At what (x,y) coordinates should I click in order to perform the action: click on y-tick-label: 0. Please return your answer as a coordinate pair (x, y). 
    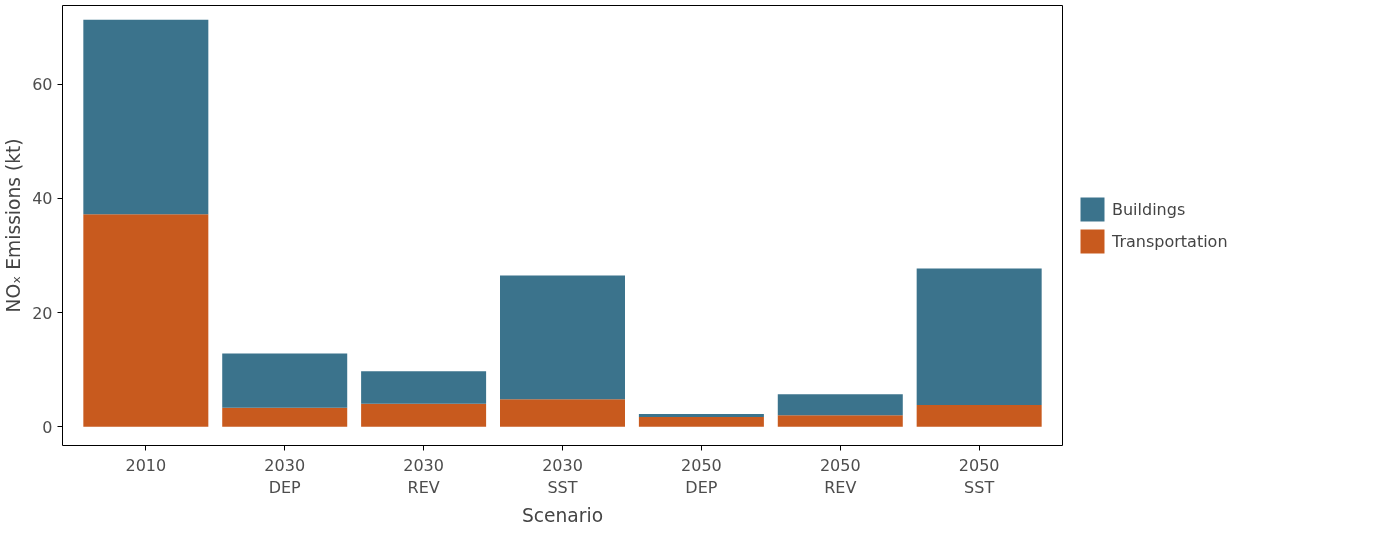
    Looking at the image, I should click on (47, 427).